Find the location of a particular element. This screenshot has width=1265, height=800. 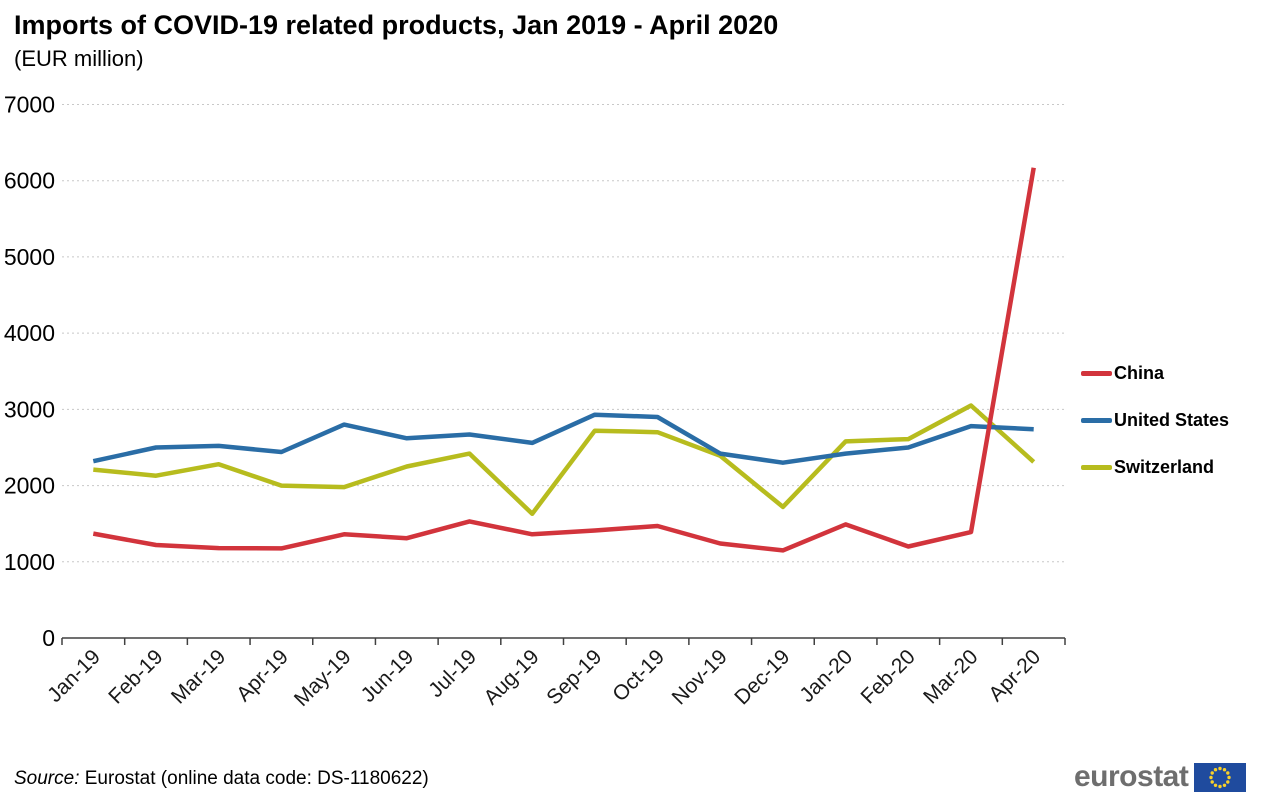

y-tick-label: 3000 is located at coordinates (29, 409).